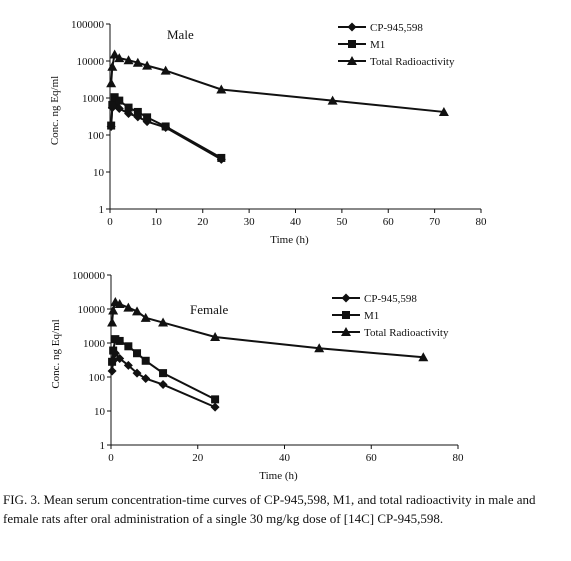 Image resolution: width=571 pixels, height=561 pixels. What do you see at coordinates (180, 34) in the screenshot?
I see `chart-title: Male` at bounding box center [180, 34].